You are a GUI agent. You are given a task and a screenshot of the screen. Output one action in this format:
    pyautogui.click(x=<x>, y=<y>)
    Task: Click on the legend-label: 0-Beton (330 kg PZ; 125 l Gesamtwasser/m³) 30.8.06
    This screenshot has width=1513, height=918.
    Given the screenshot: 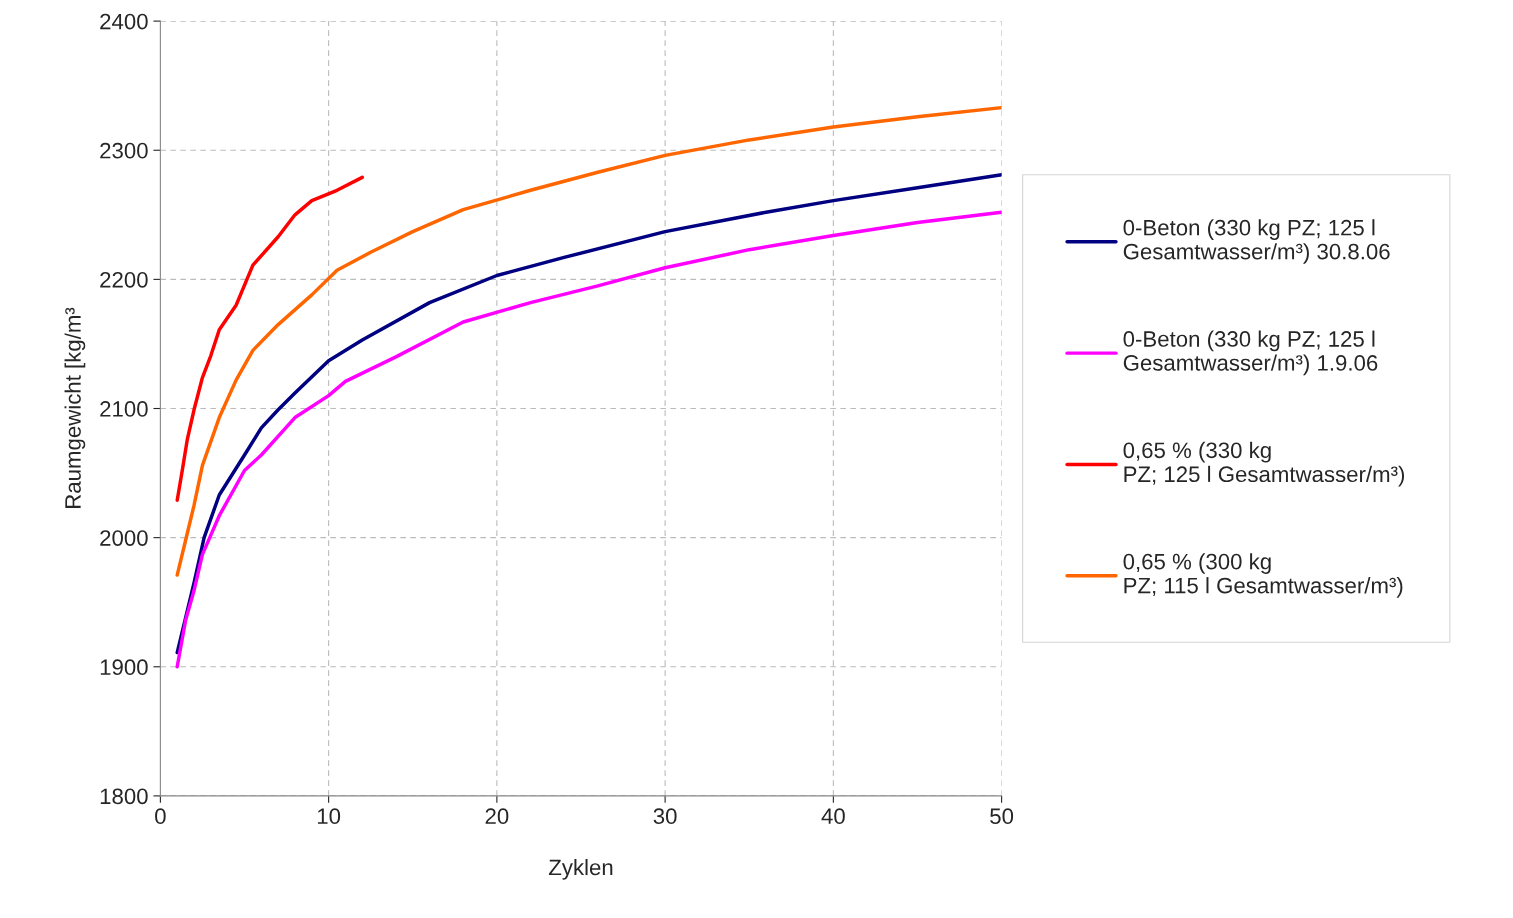 What is the action you would take?
    pyautogui.click(x=1256, y=241)
    